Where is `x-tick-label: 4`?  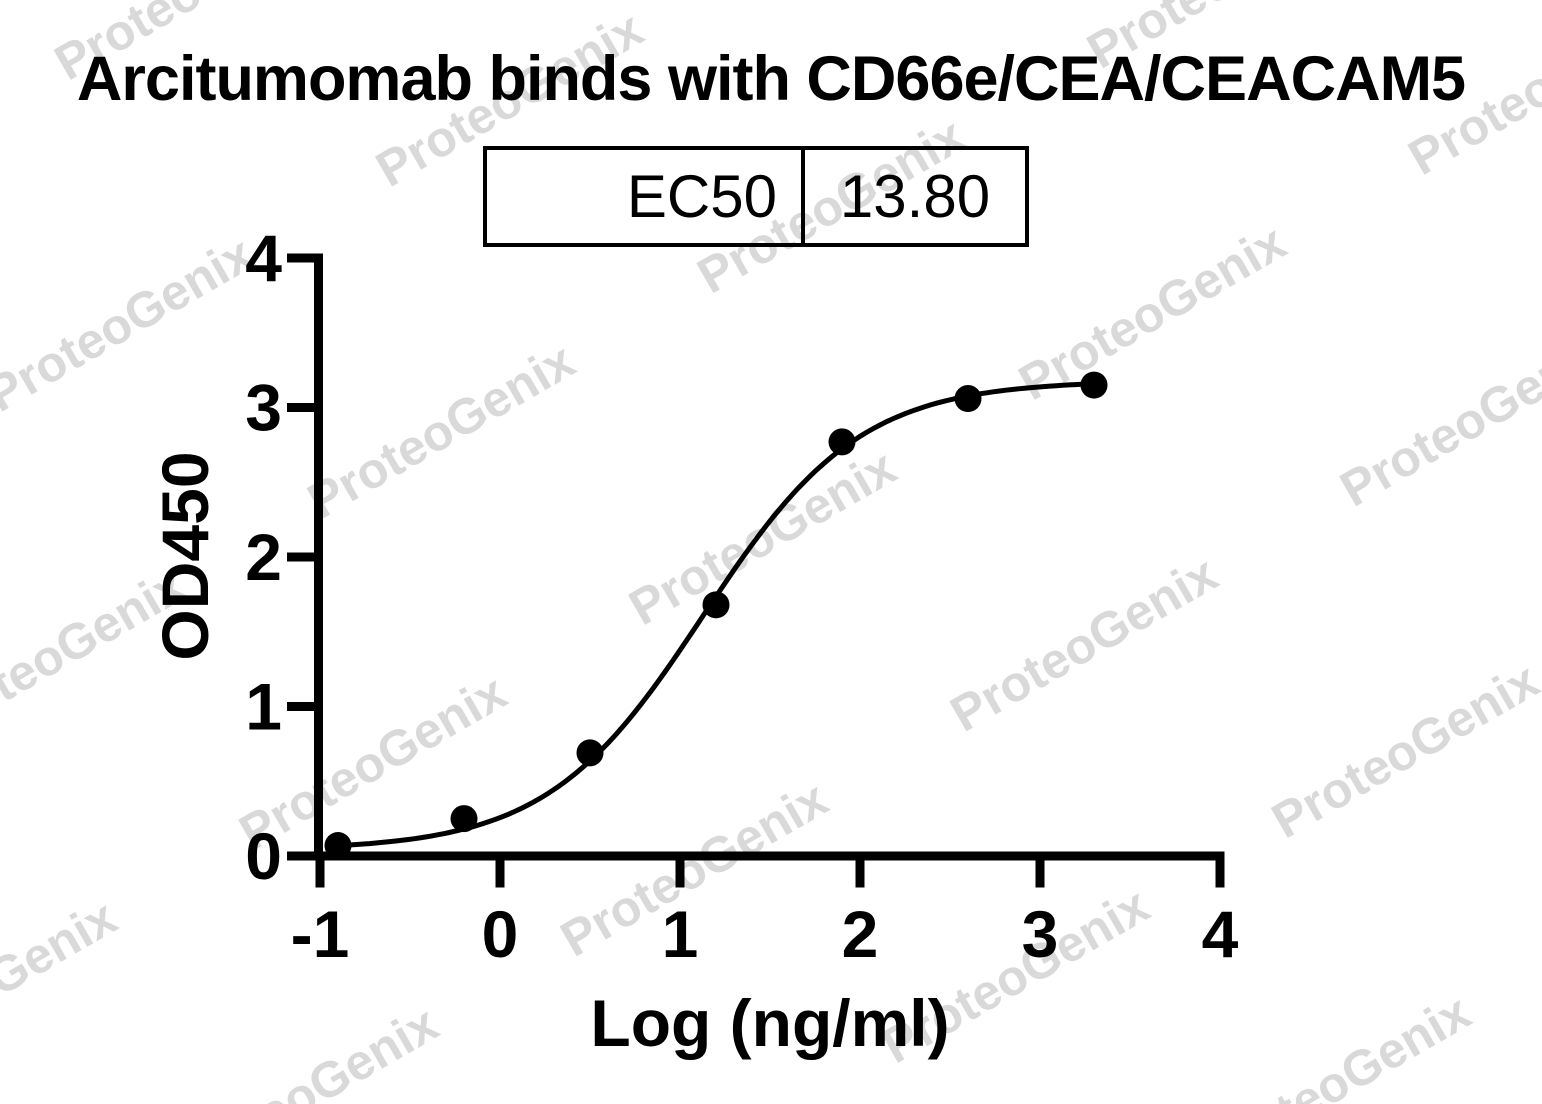 x-tick-label: 4 is located at coordinates (1220, 934).